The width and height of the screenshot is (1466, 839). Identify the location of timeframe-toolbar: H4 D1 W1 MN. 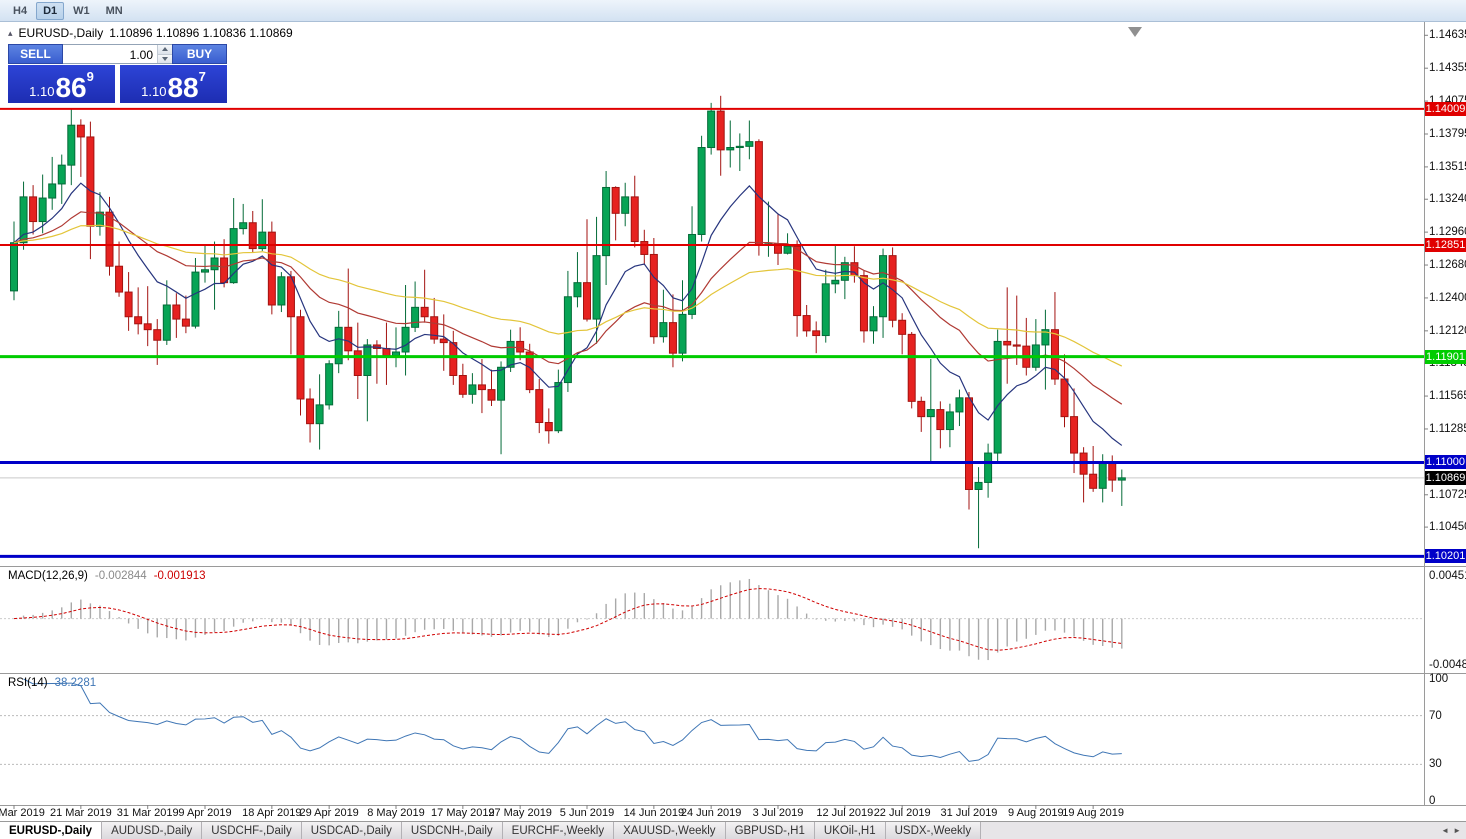
(733, 11).